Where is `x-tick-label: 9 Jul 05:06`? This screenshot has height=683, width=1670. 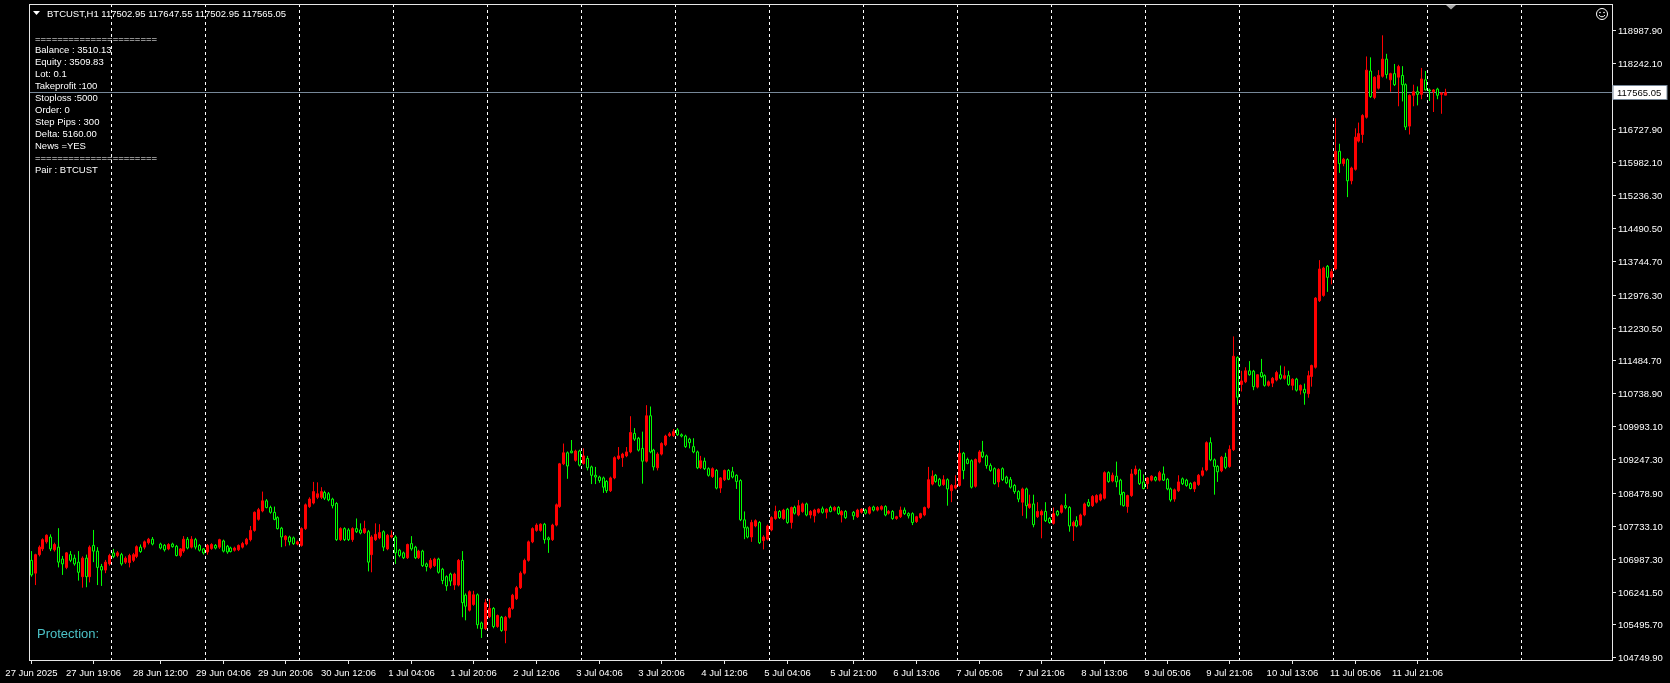
x-tick-label: 9 Jul 05:06 is located at coordinates (1167, 672).